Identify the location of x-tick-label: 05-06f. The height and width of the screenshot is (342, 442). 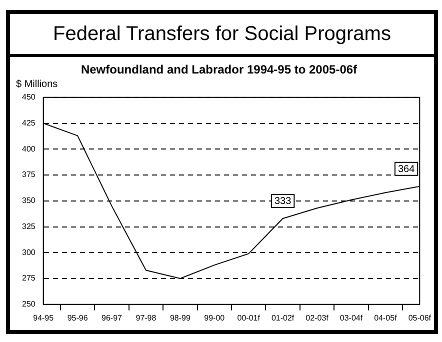
(420, 317).